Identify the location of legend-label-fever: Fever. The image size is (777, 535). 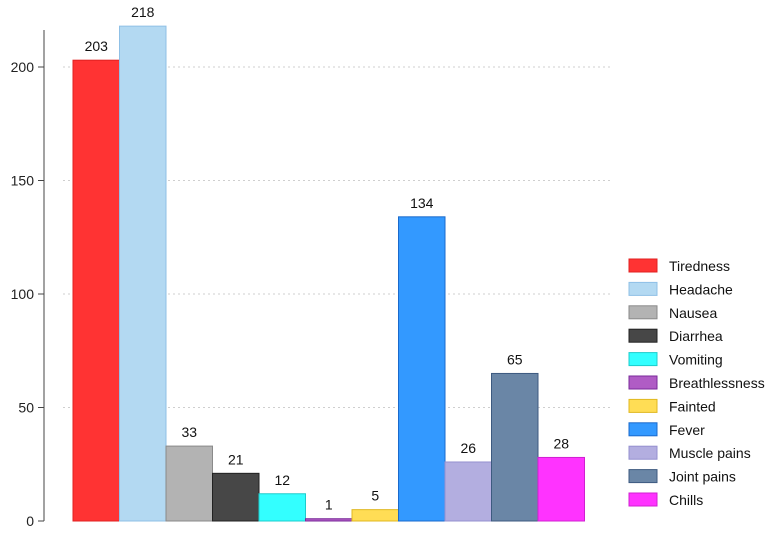
(687, 430).